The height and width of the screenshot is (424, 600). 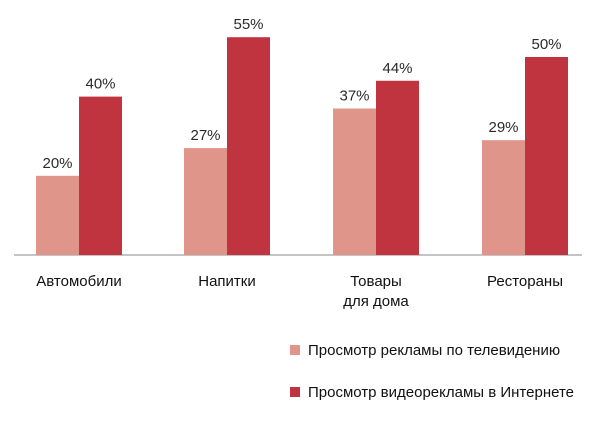 I want to click on category-label-auto: Автомобили, so click(x=78, y=281).